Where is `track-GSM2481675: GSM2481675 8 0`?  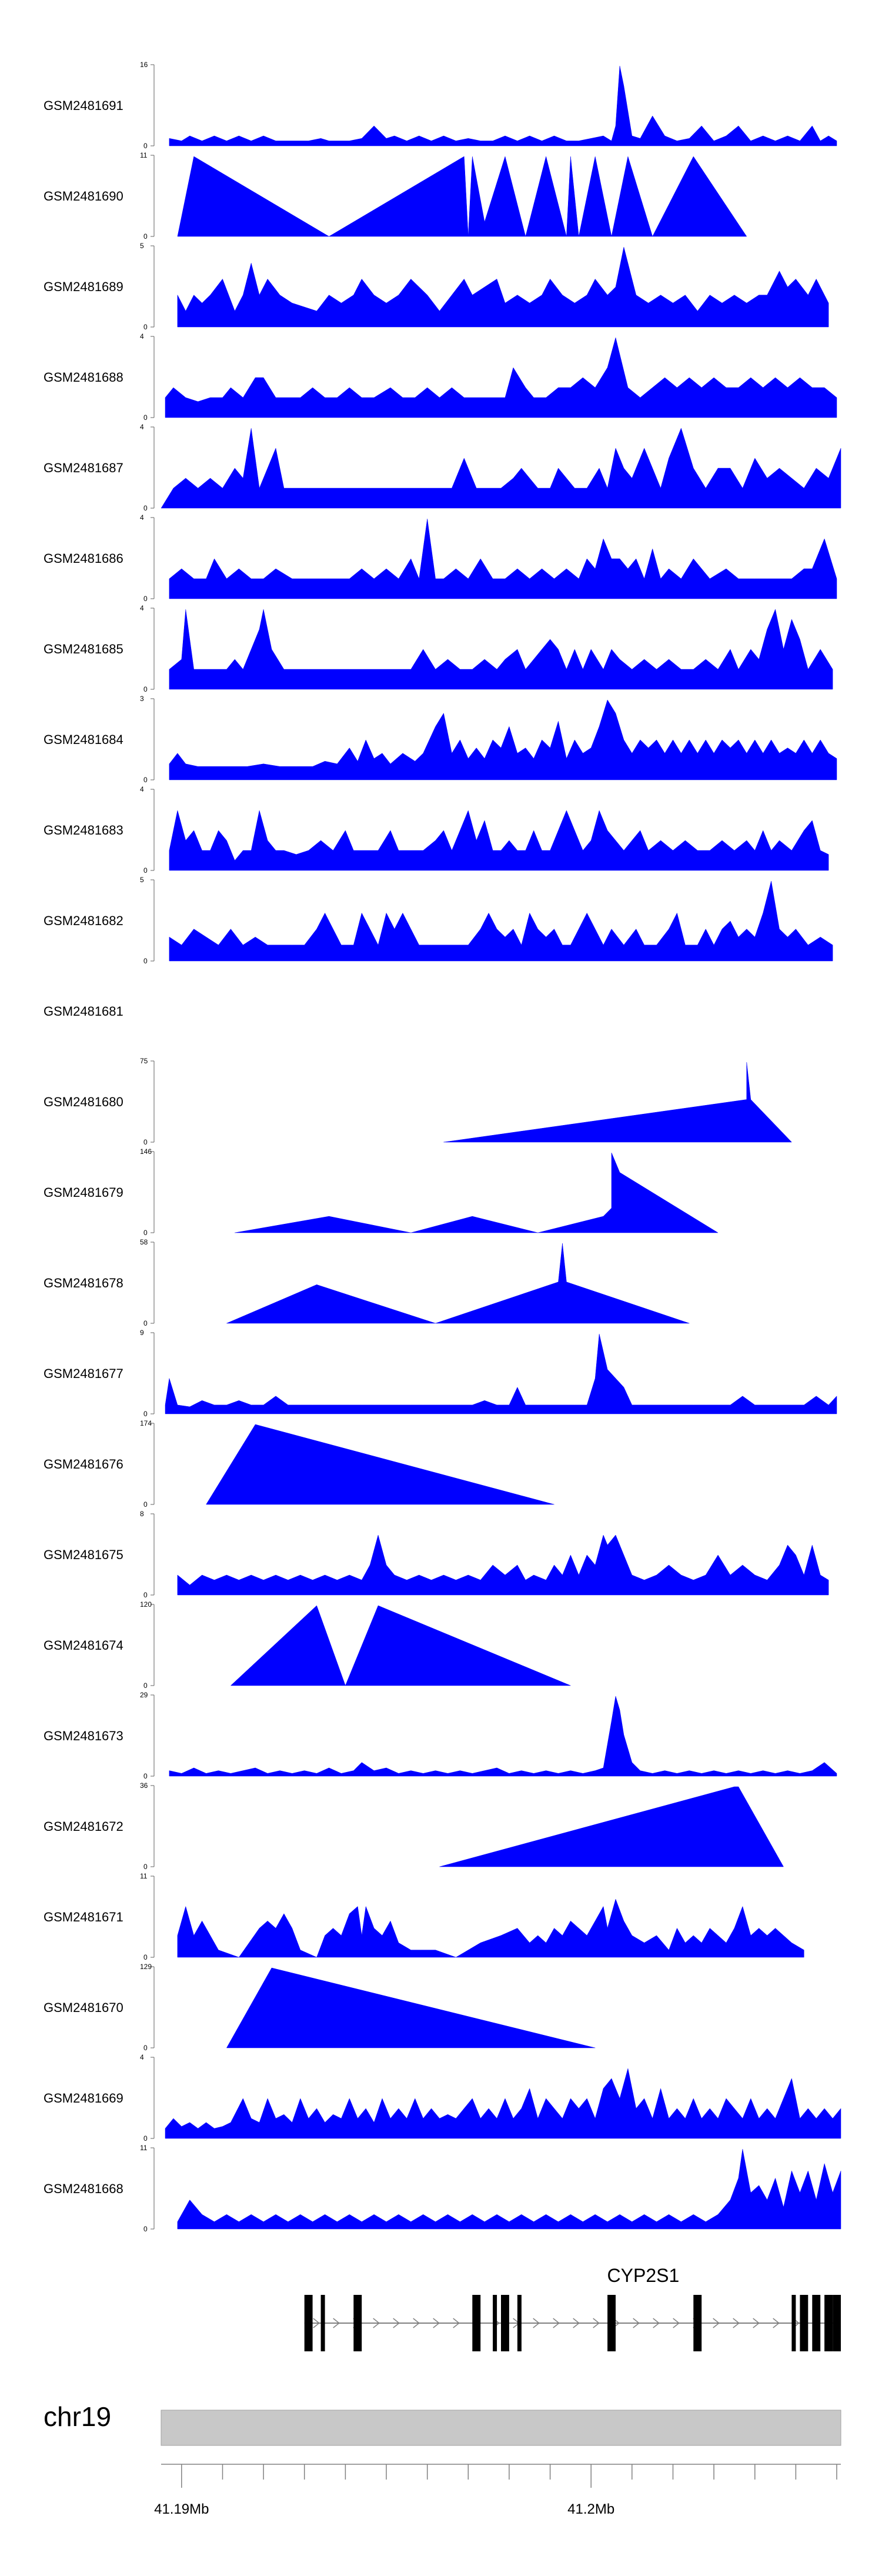
track-GSM2481675: GSM2481675 8 0 is located at coordinates (436, 1554).